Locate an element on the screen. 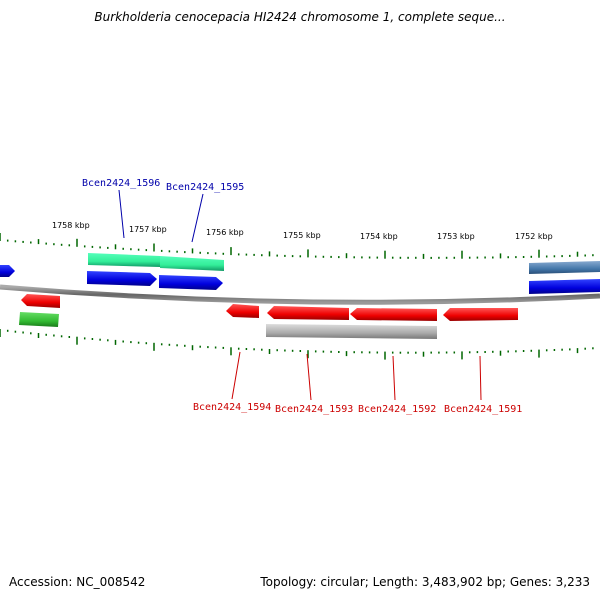  chromosome-backbone is located at coordinates (300, 294).